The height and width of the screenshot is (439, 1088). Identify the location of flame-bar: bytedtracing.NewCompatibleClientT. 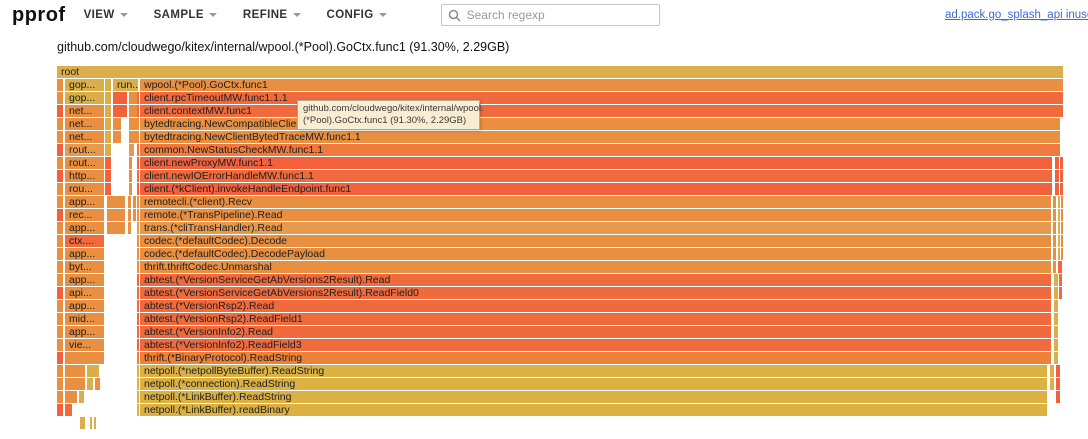
(600, 124).